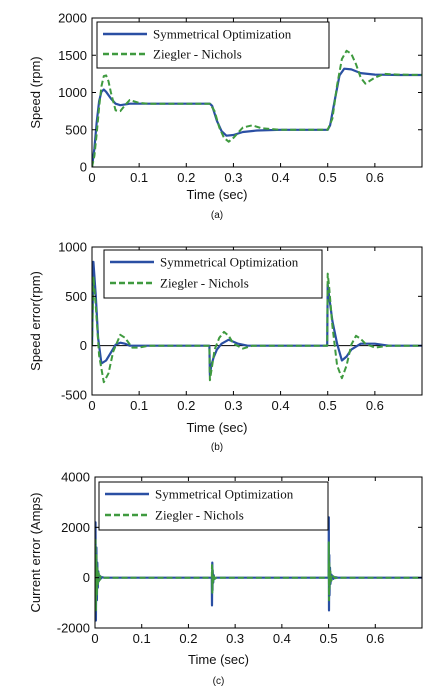  Describe the element at coordinates (217, 215) in the screenshot. I see `chart-caption: (a)` at that location.